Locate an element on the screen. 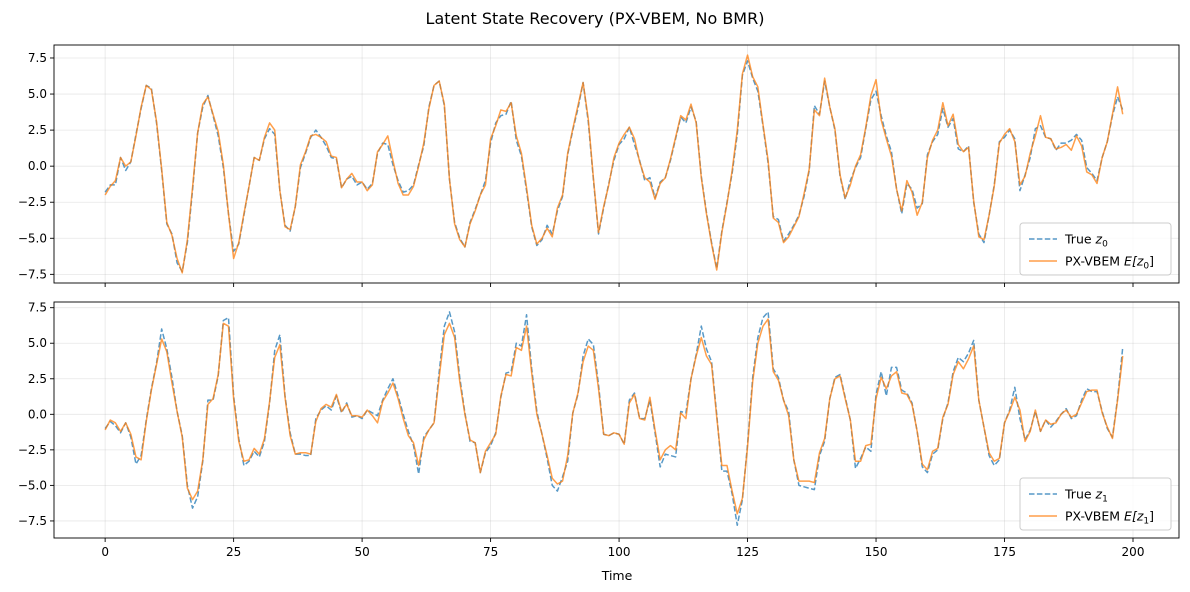  figure-title: Latent State Recovery (PX-VBEM, No BMR) is located at coordinates (595, 18).